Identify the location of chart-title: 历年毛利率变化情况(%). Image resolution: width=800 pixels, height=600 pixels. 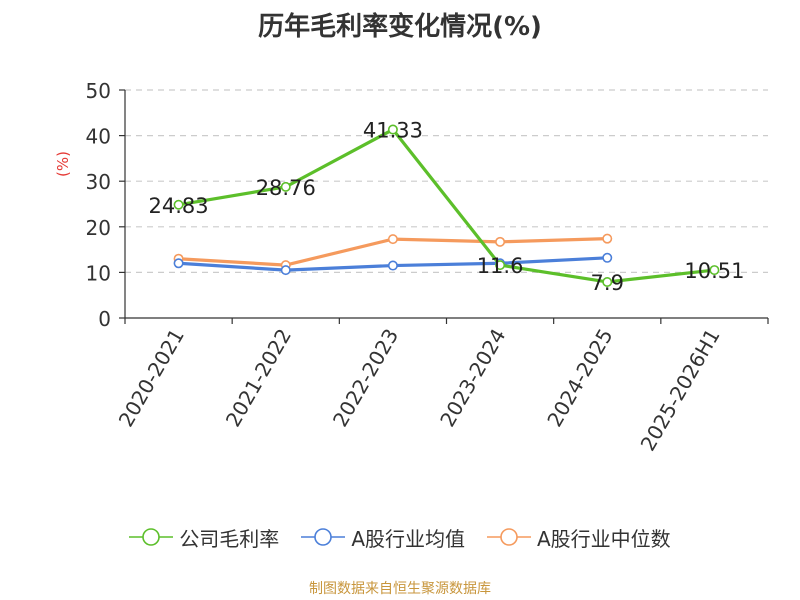
(400, 27).